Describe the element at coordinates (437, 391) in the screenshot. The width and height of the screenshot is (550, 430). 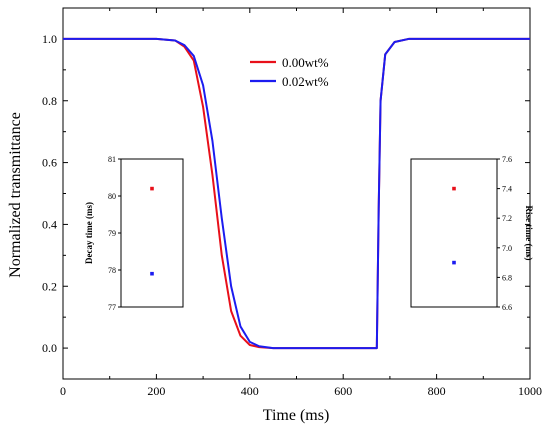
I see `x-tick-label: 800` at that location.